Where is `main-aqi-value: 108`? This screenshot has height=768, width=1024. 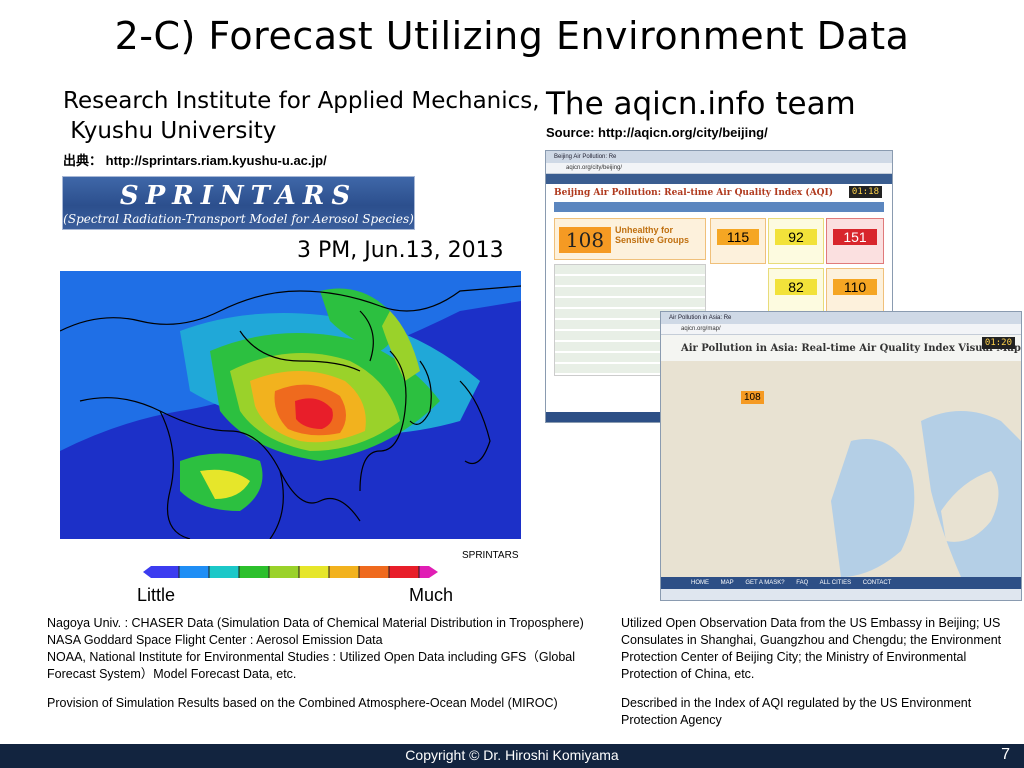
main-aqi-value: 108 is located at coordinates (585, 240).